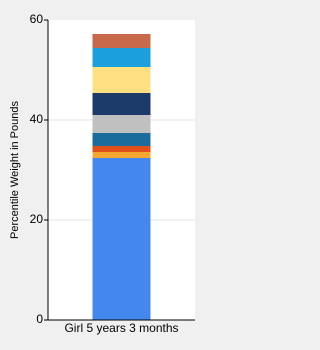 The image size is (320, 350). Describe the element at coordinates (37, 19) in the screenshot. I see `y-tick-label: 60` at that location.